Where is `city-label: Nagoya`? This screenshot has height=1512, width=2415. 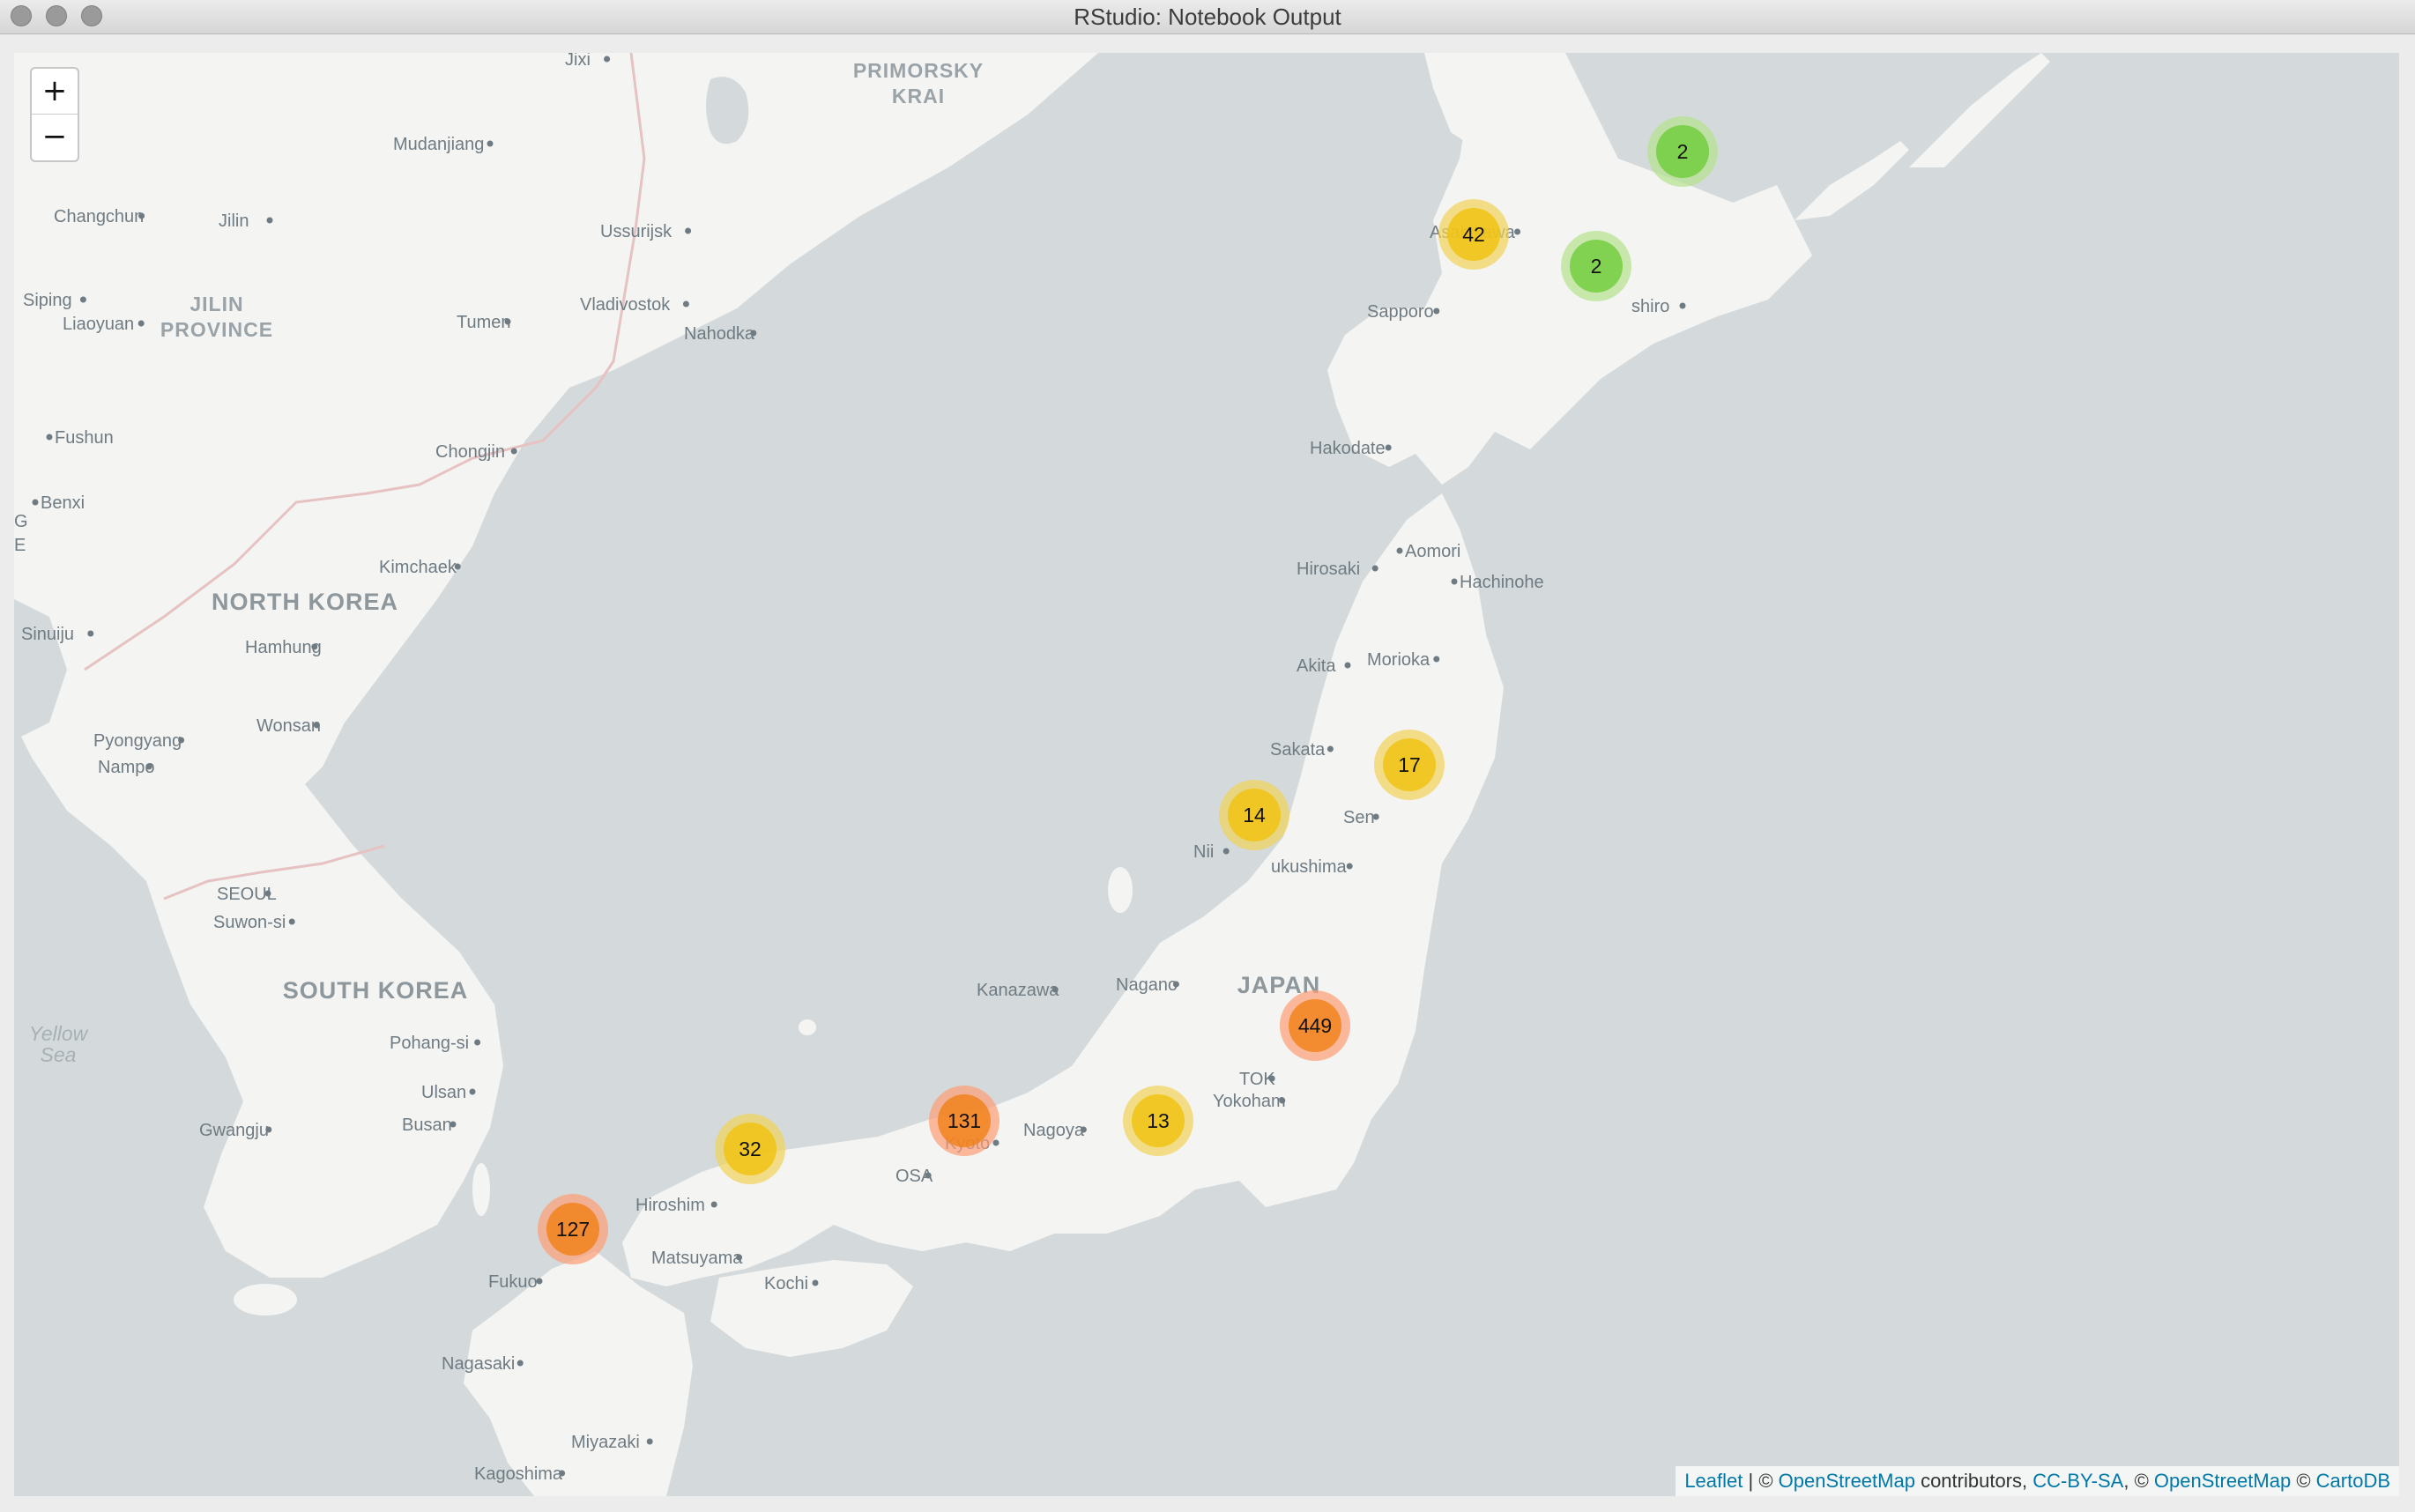 city-label: Nagoya is located at coordinates (1054, 1130).